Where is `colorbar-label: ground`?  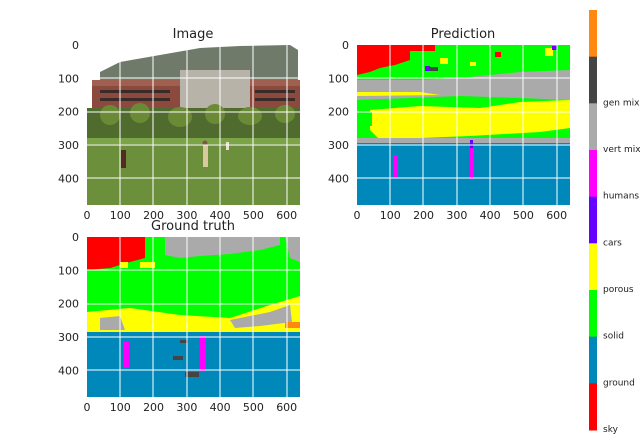 colorbar-label: ground is located at coordinates (619, 383).